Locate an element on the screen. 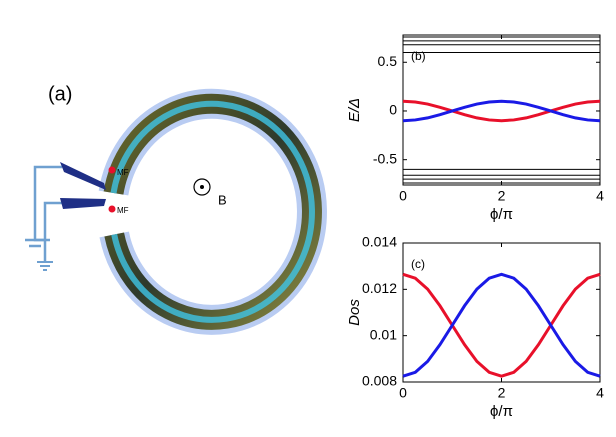  y-tick-label: 0.008 is located at coordinates (379, 381).